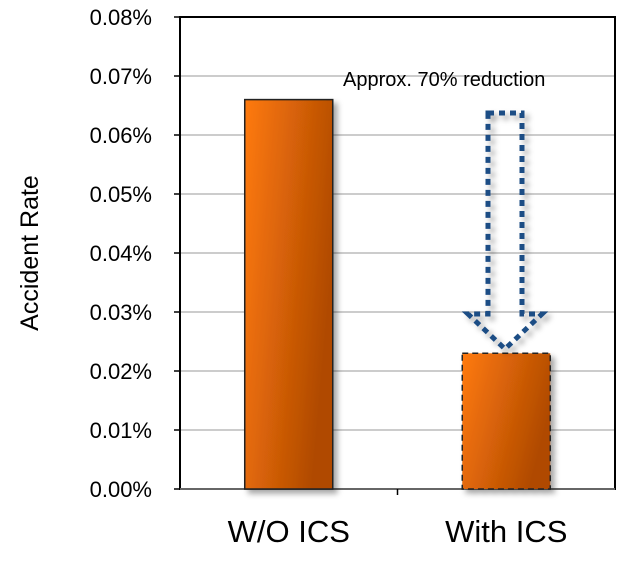 This screenshot has height=566, width=640. Describe the element at coordinates (121, 371) in the screenshot. I see `y-tick-label: 0.02%` at that location.